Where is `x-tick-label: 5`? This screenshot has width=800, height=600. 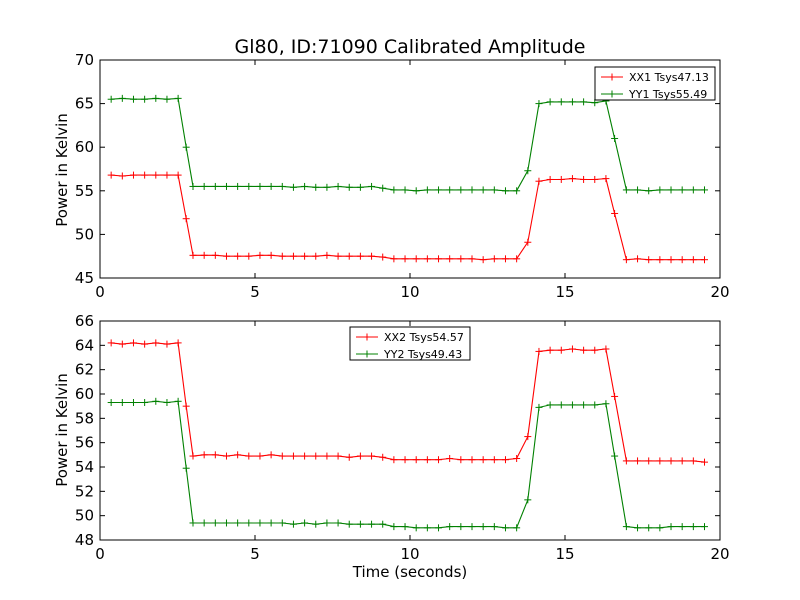
x-tick-label: 5 is located at coordinates (255, 292).